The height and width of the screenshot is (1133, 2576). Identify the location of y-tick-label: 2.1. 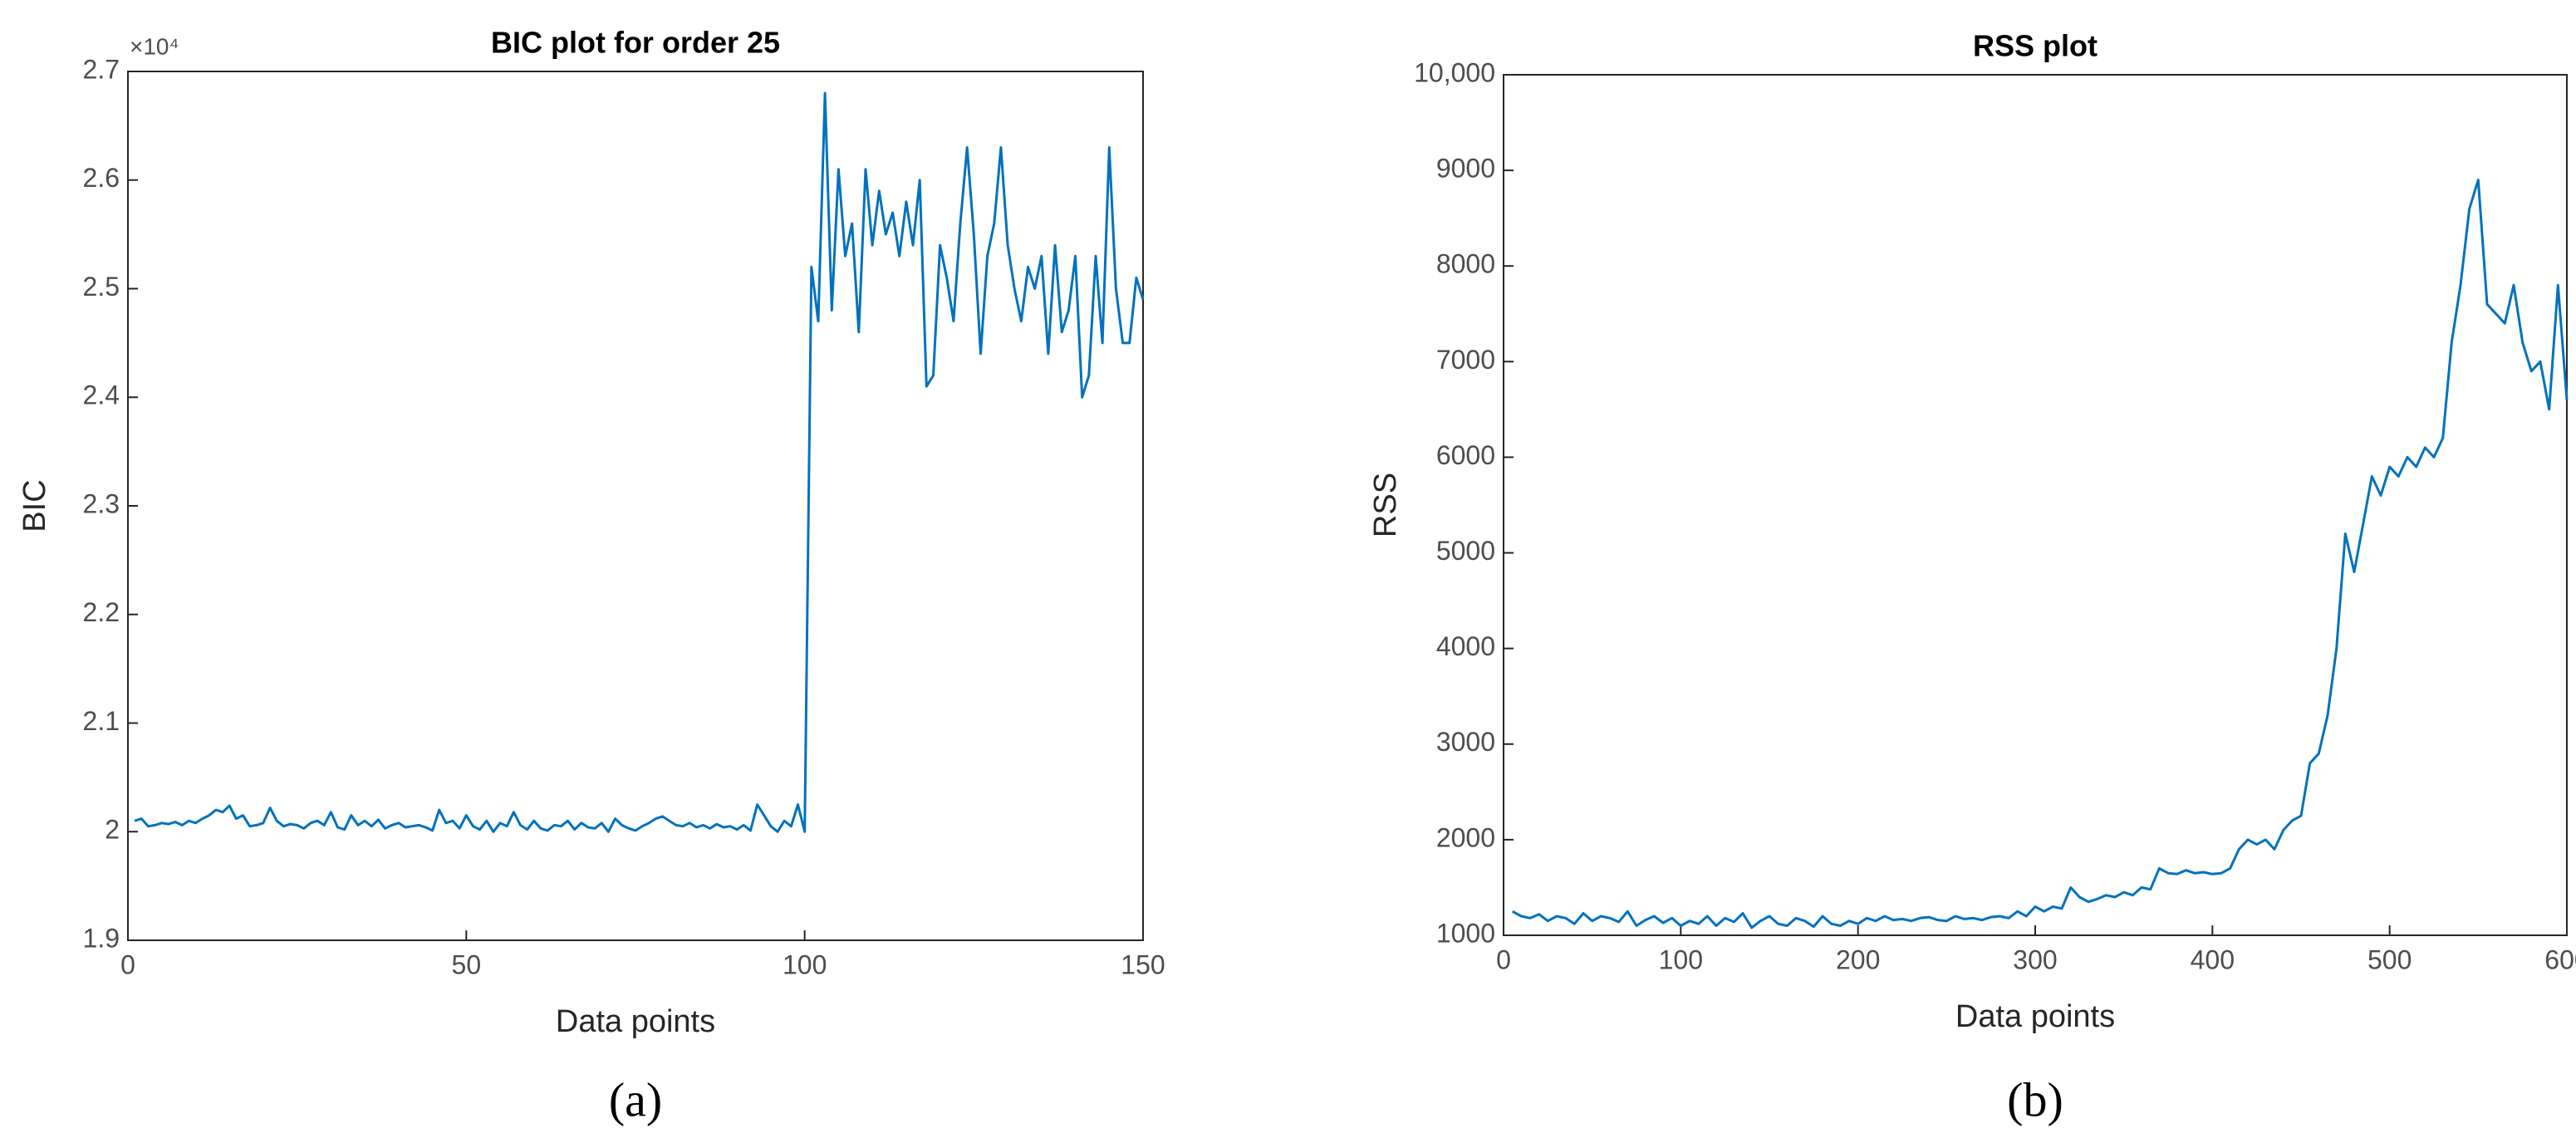
(101, 721).